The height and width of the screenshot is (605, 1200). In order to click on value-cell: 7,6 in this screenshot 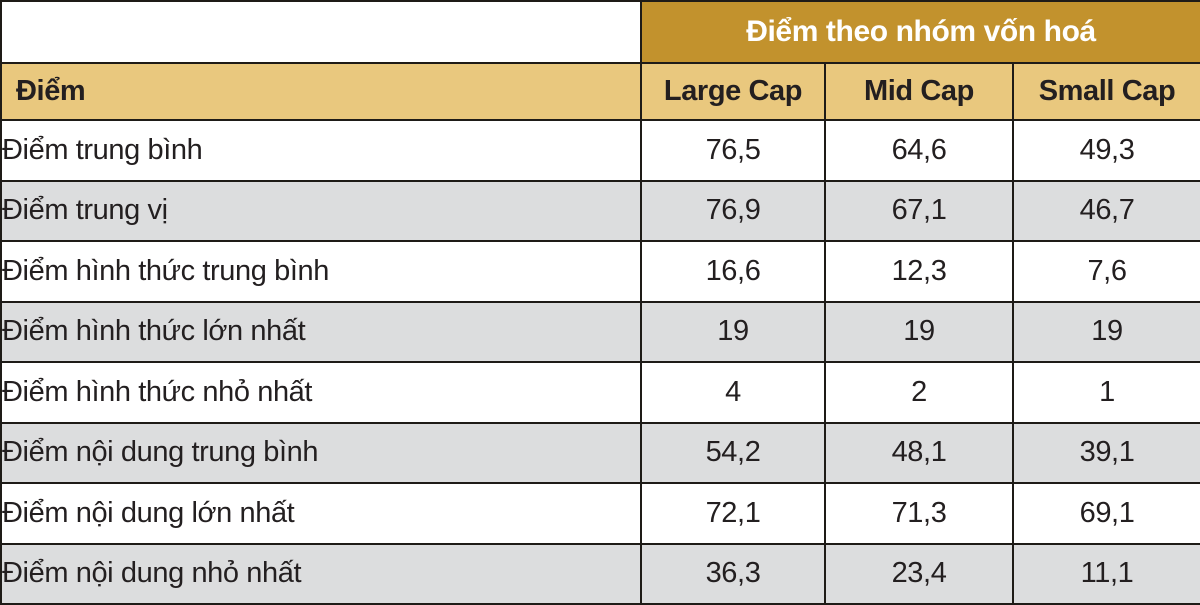, I will do `click(1105, 271)`.